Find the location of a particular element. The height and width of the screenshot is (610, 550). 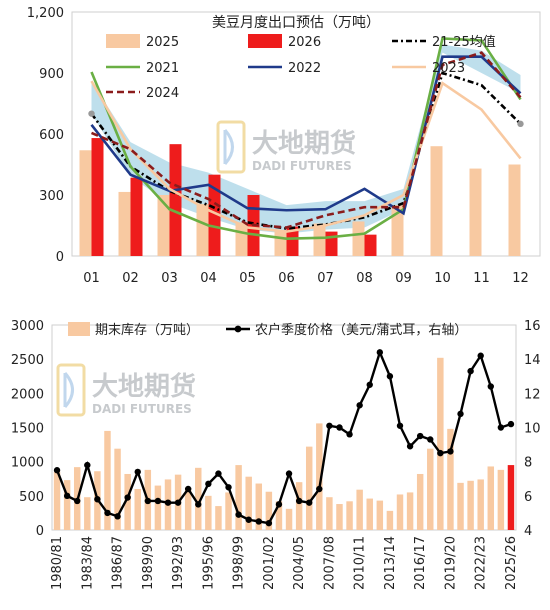

legend-label-2024: 2024 is located at coordinates (162, 93).